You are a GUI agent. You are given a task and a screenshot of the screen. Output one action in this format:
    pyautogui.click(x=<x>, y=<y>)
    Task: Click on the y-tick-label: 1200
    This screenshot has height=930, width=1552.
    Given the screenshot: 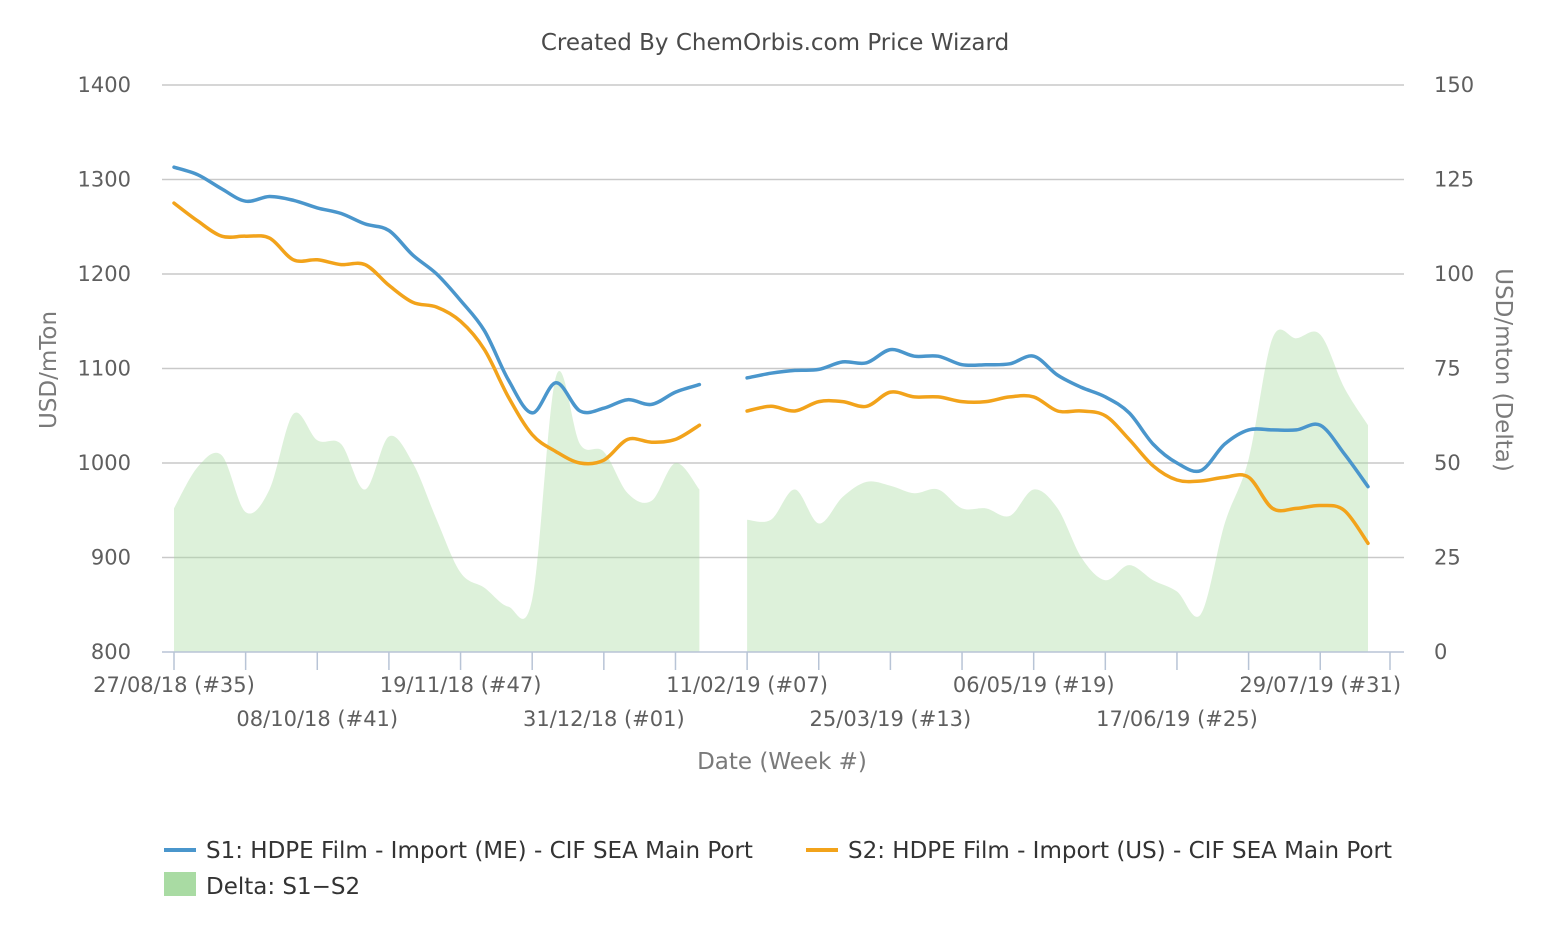 What is the action you would take?
    pyautogui.click(x=104, y=274)
    